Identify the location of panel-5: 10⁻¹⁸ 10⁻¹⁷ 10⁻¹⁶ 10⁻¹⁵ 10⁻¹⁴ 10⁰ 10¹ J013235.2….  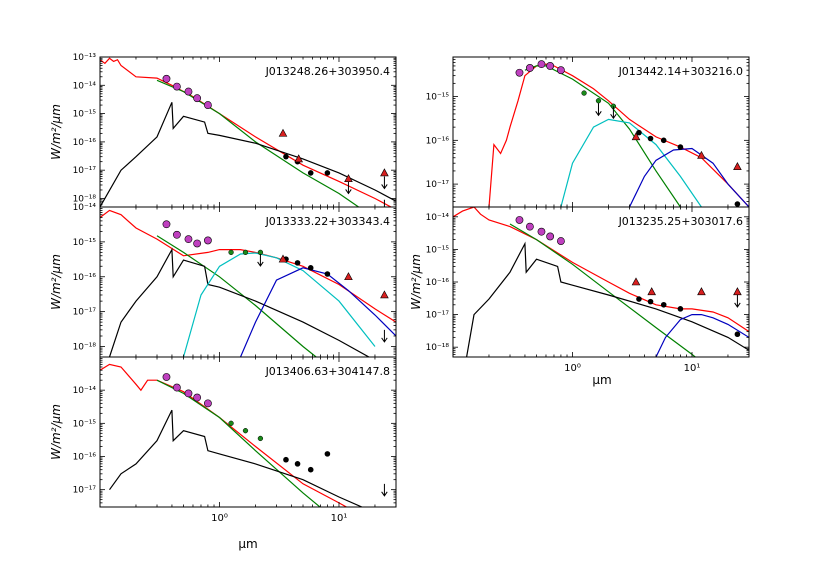
(588, 290).